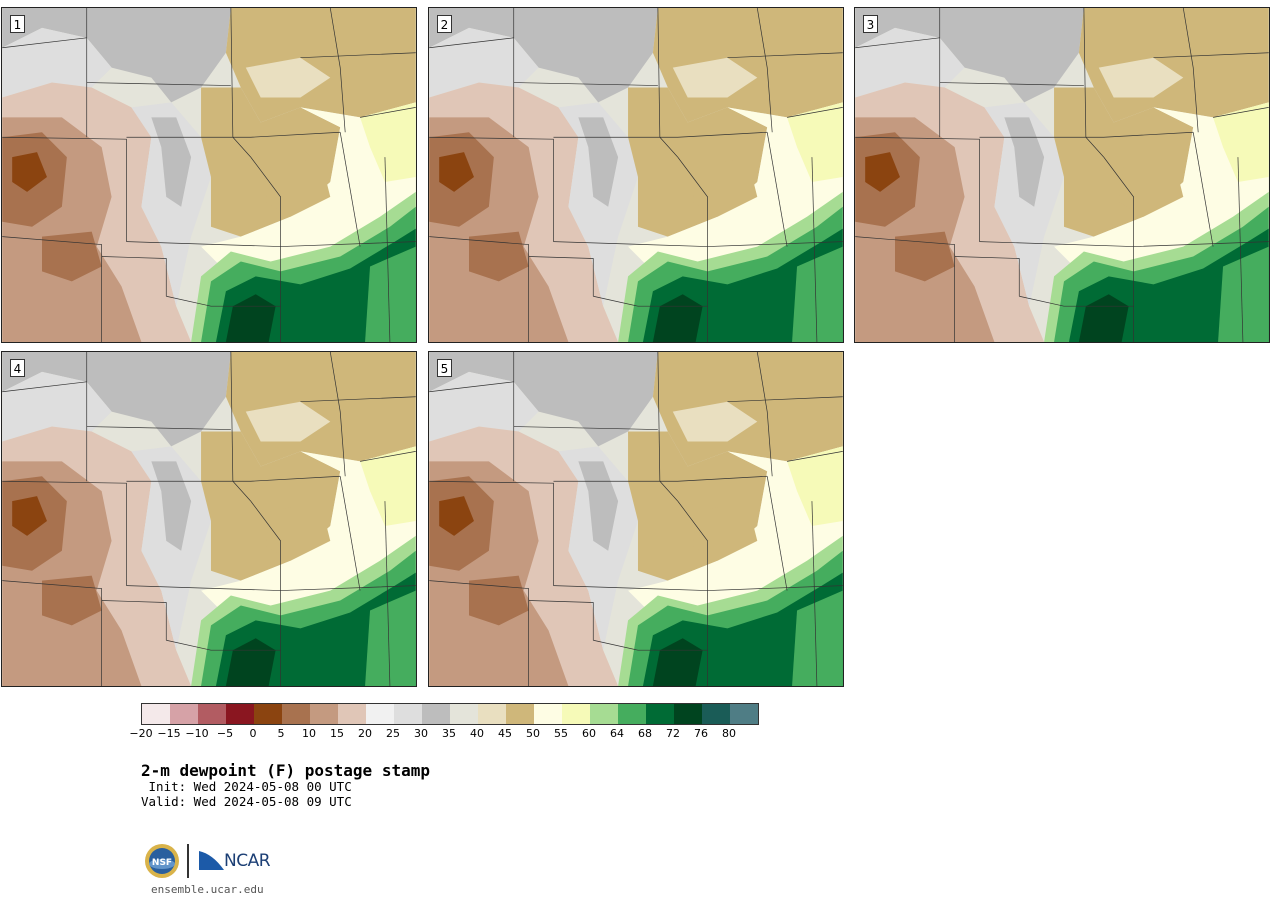  Describe the element at coordinates (225, 733) in the screenshot. I see `colorbar-tick-label: −5` at that location.